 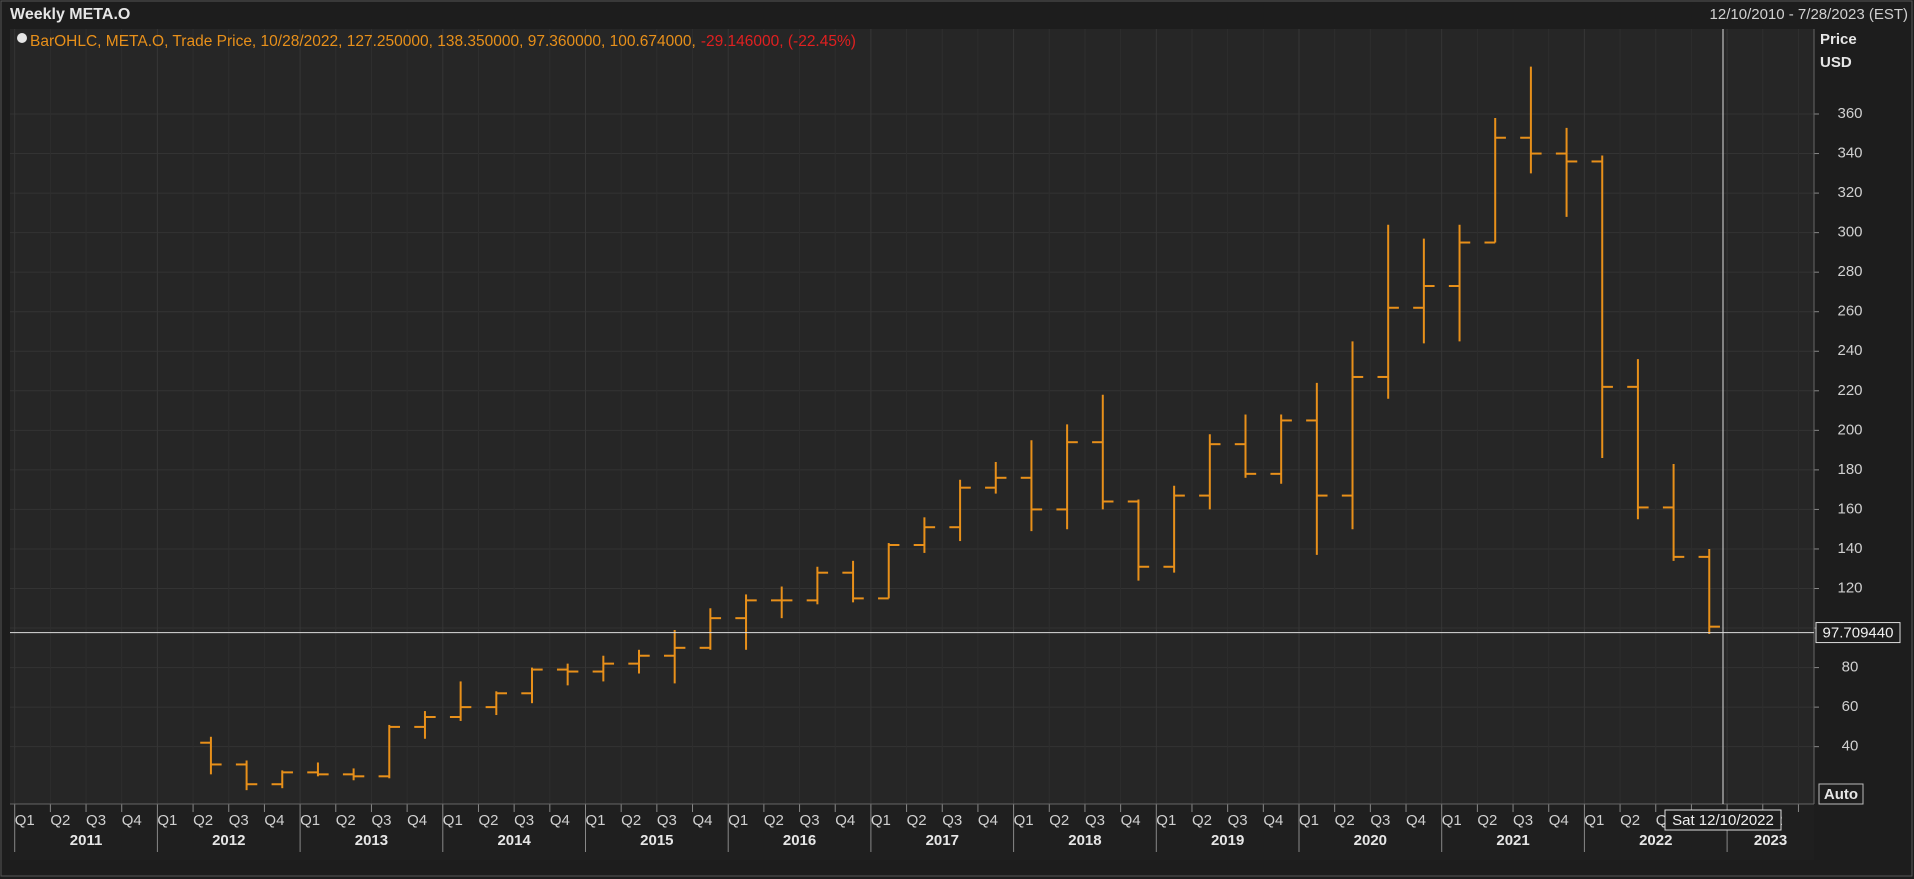 I want to click on y-tick-label: 360, so click(x=1849, y=113).